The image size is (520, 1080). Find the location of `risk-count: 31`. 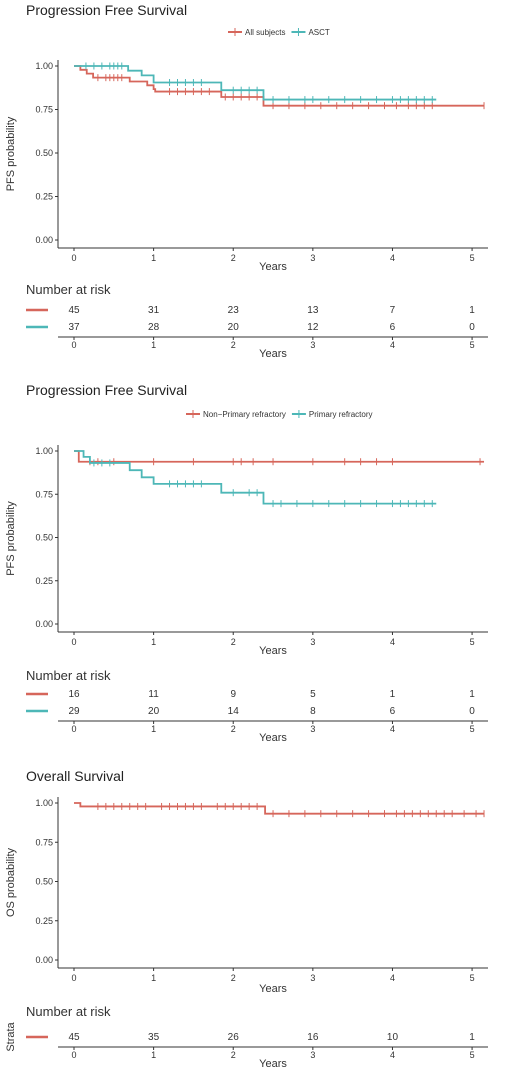

risk-count: 31 is located at coordinates (154, 310).